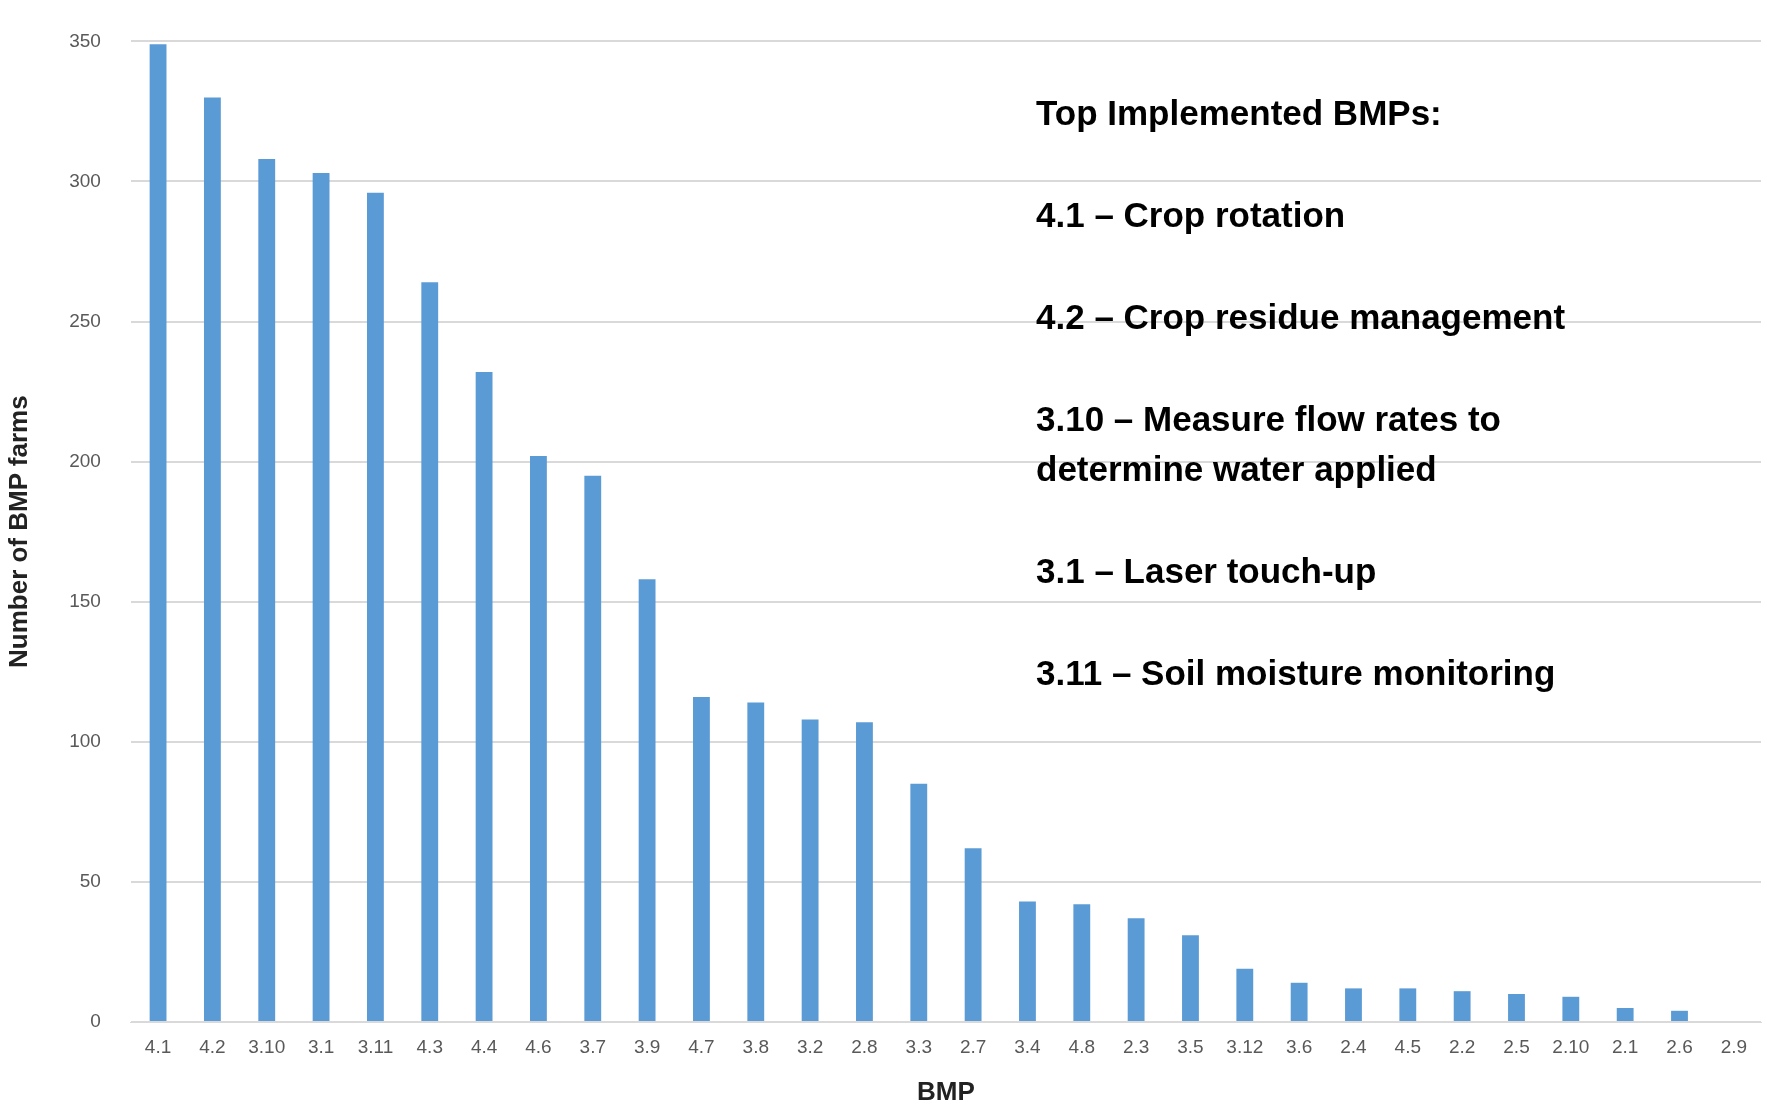 This screenshot has height=1112, width=1767. Describe the element at coordinates (95, 1021) in the screenshot. I see `y-tick-label: 0` at that location.